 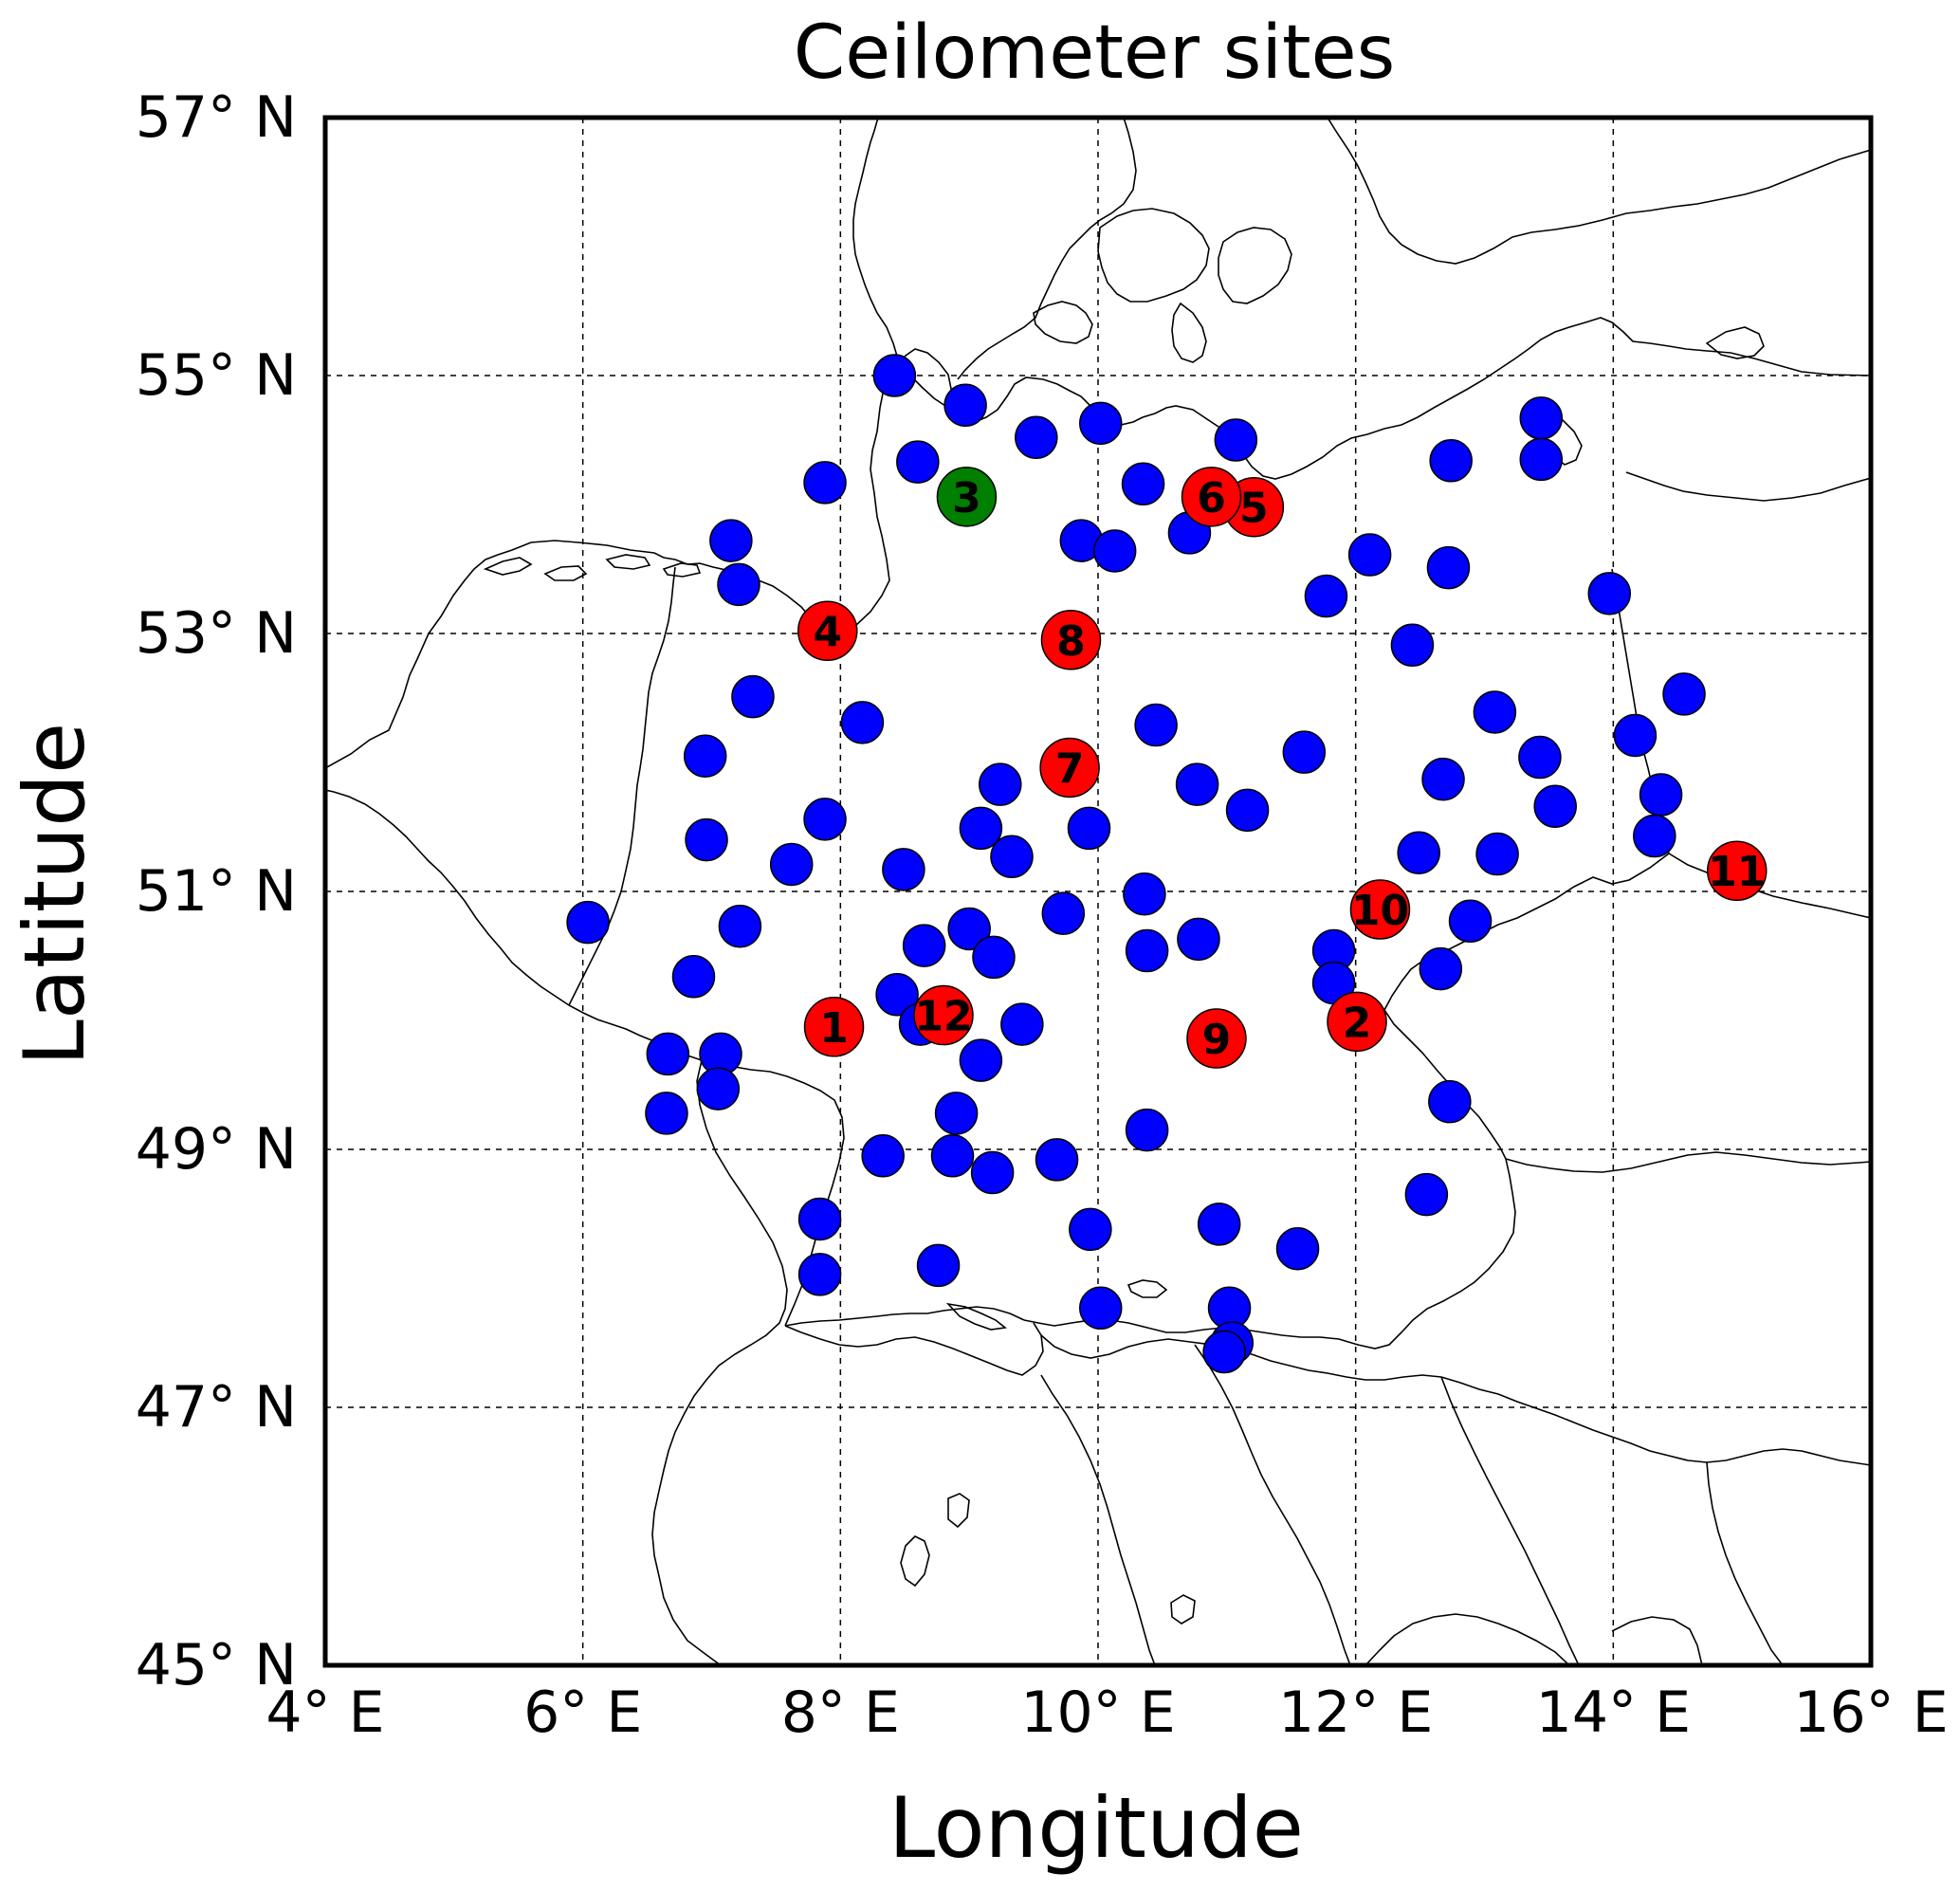 What do you see at coordinates (216, 1665) in the screenshot?
I see `y-tick-label: 45° N` at bounding box center [216, 1665].